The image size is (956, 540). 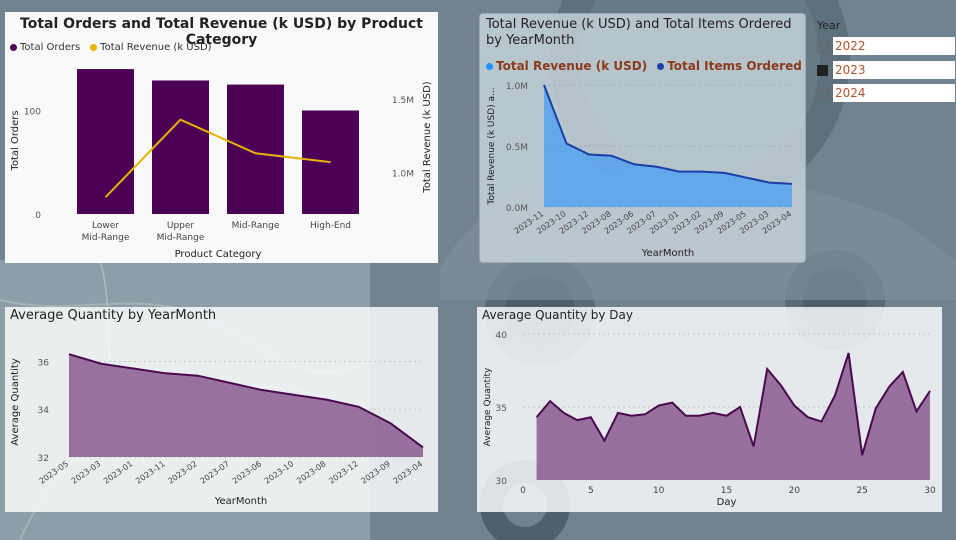 I want to click on chart-legend: Total Orders Total Revenue (k USD), so click(x=111, y=47).